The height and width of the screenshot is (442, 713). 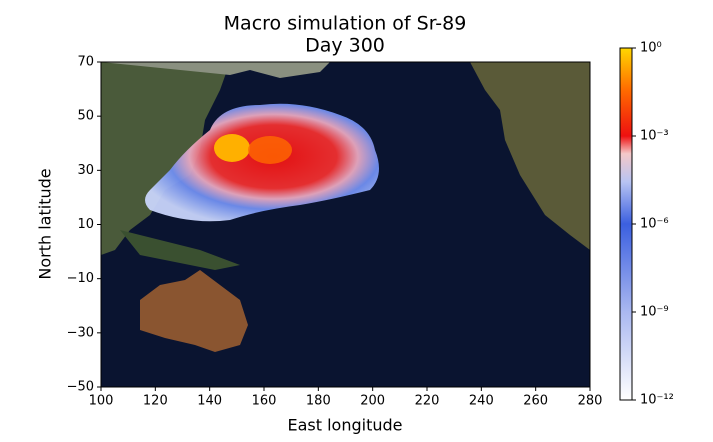 I want to click on colorbar-tick-label: 10⁻³, so click(x=654, y=136).